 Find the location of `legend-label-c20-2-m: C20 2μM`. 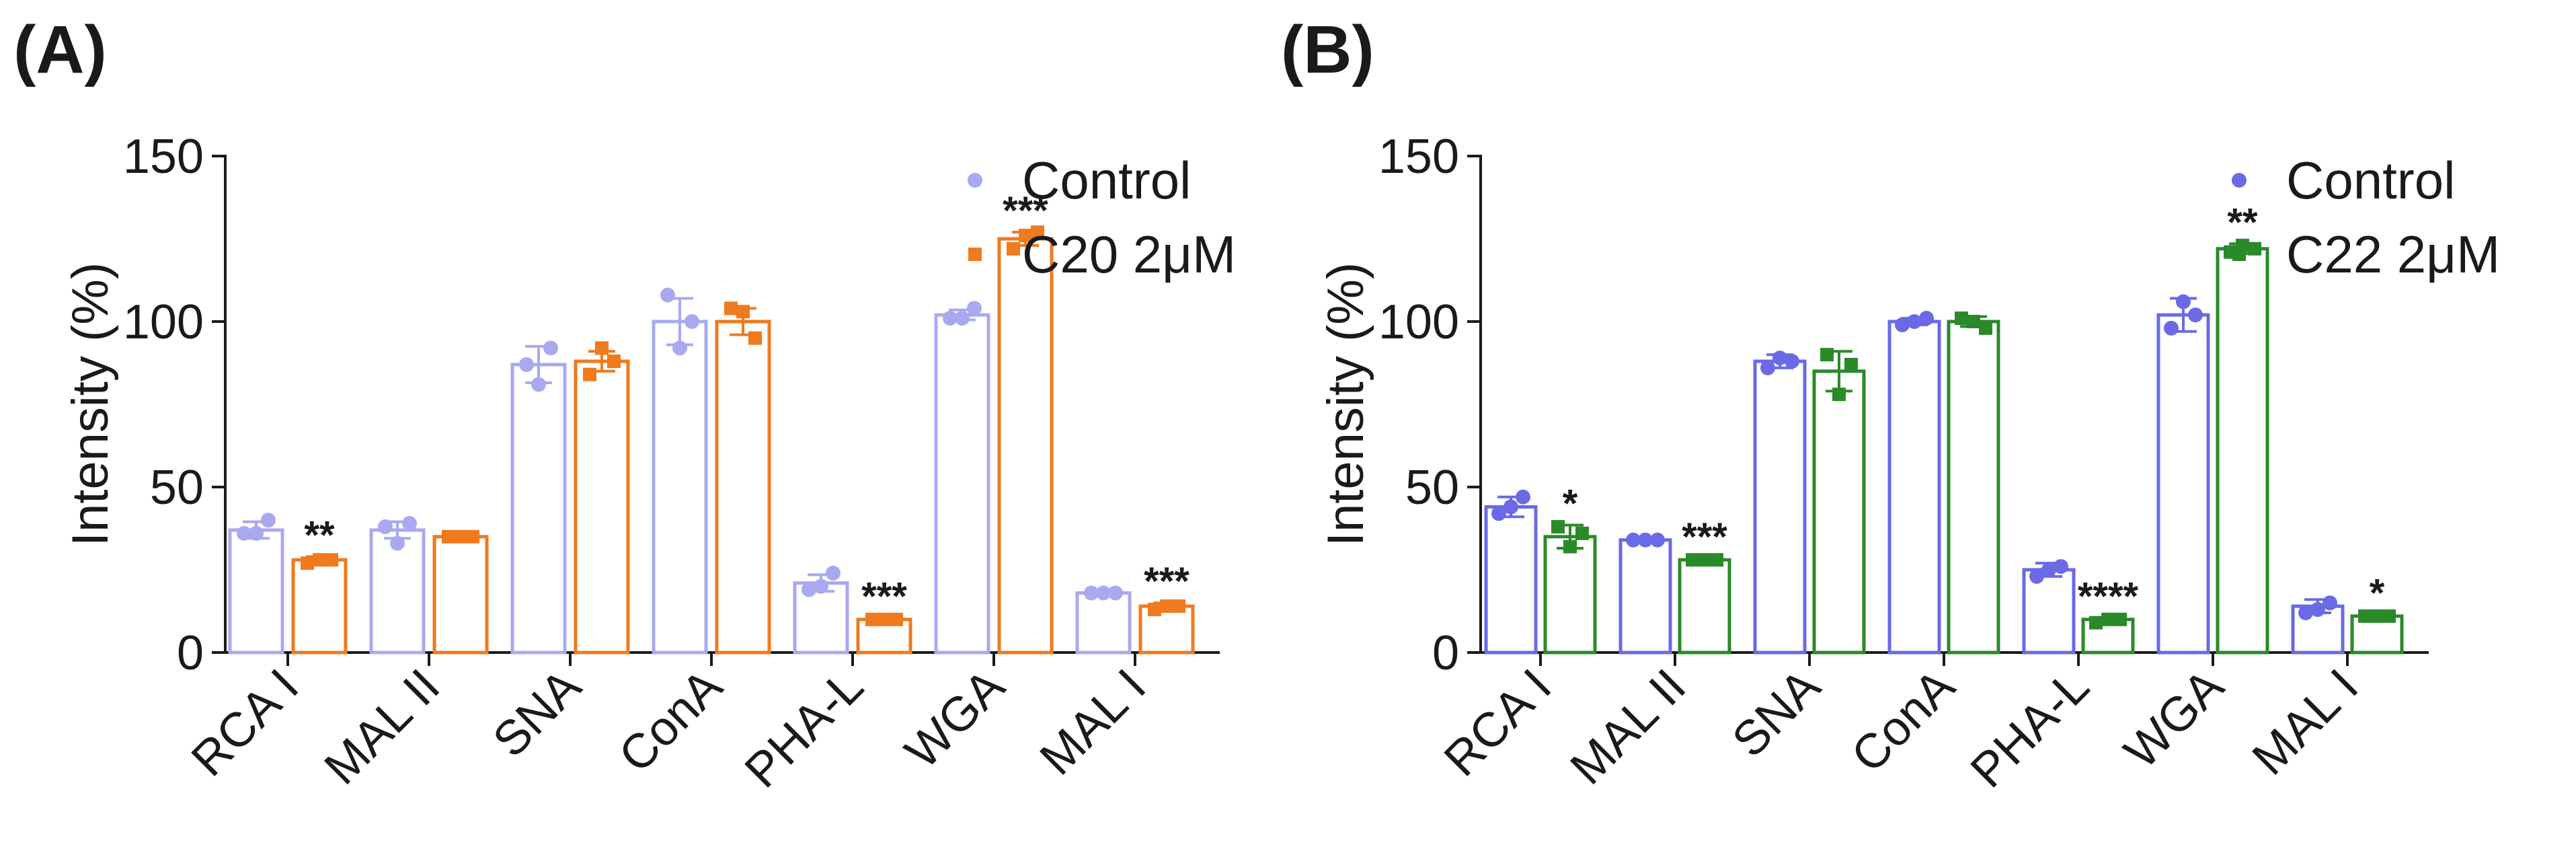

legend-label-c20-2-m: C20 2μM is located at coordinates (1129, 255).